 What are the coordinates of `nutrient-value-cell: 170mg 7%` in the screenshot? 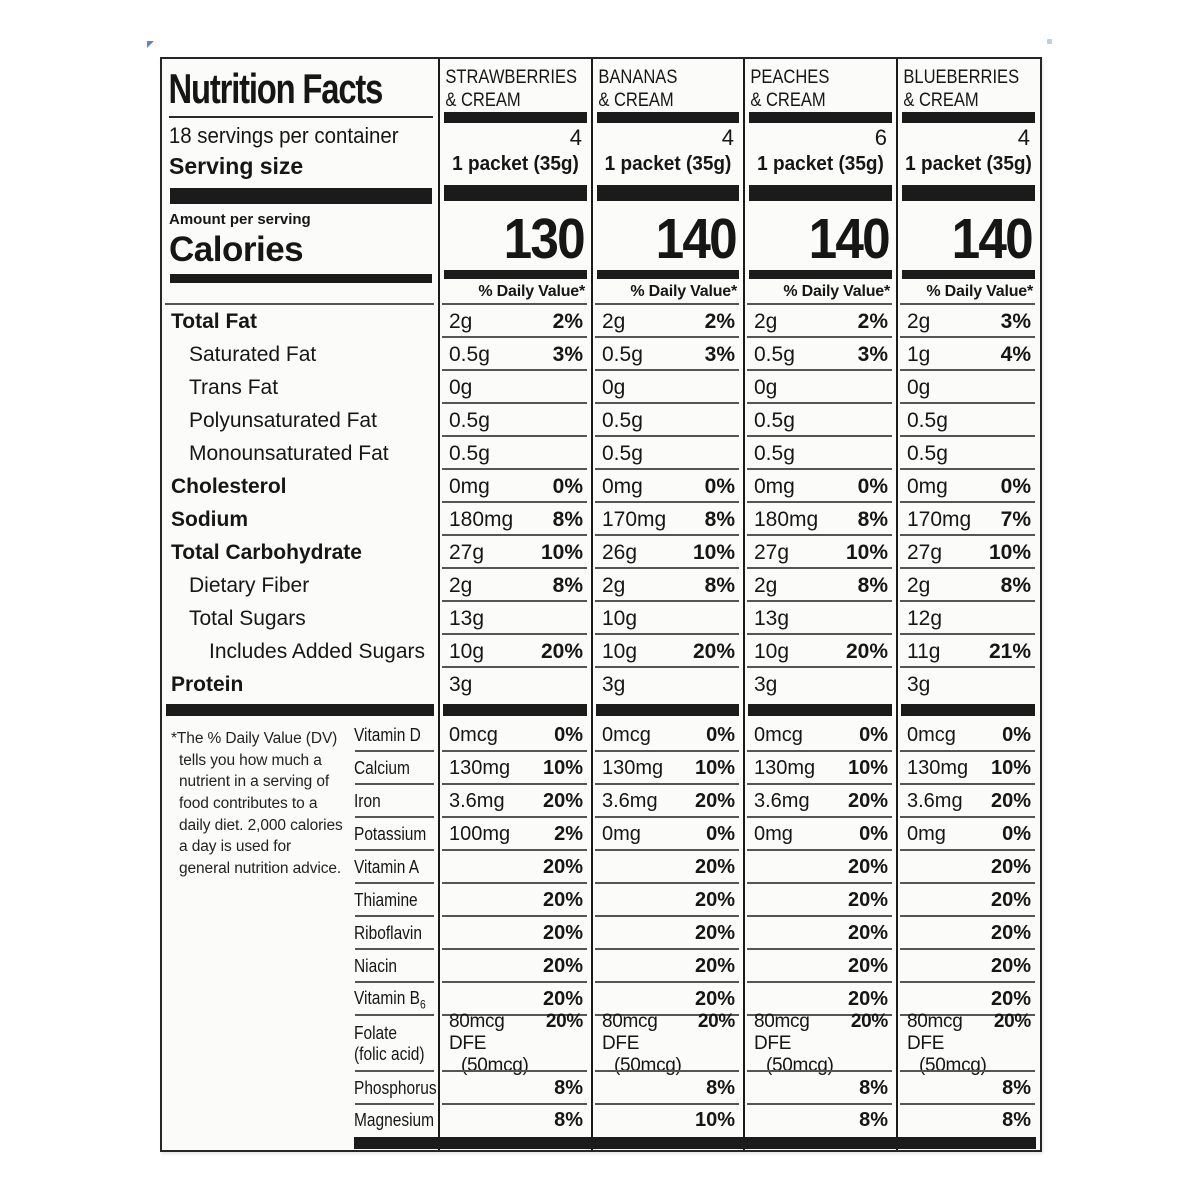 It's located at (968, 519).